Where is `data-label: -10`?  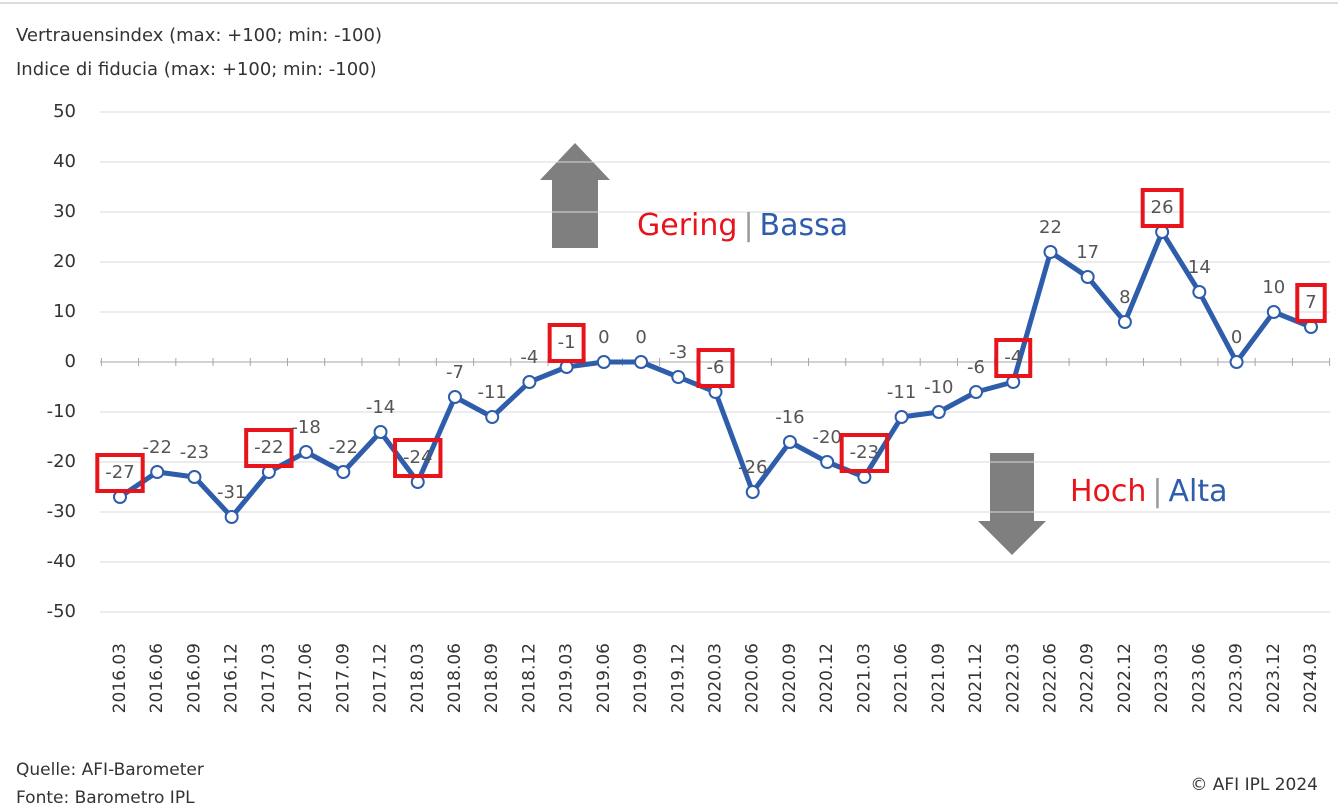
data-label: -10 is located at coordinates (938, 387).